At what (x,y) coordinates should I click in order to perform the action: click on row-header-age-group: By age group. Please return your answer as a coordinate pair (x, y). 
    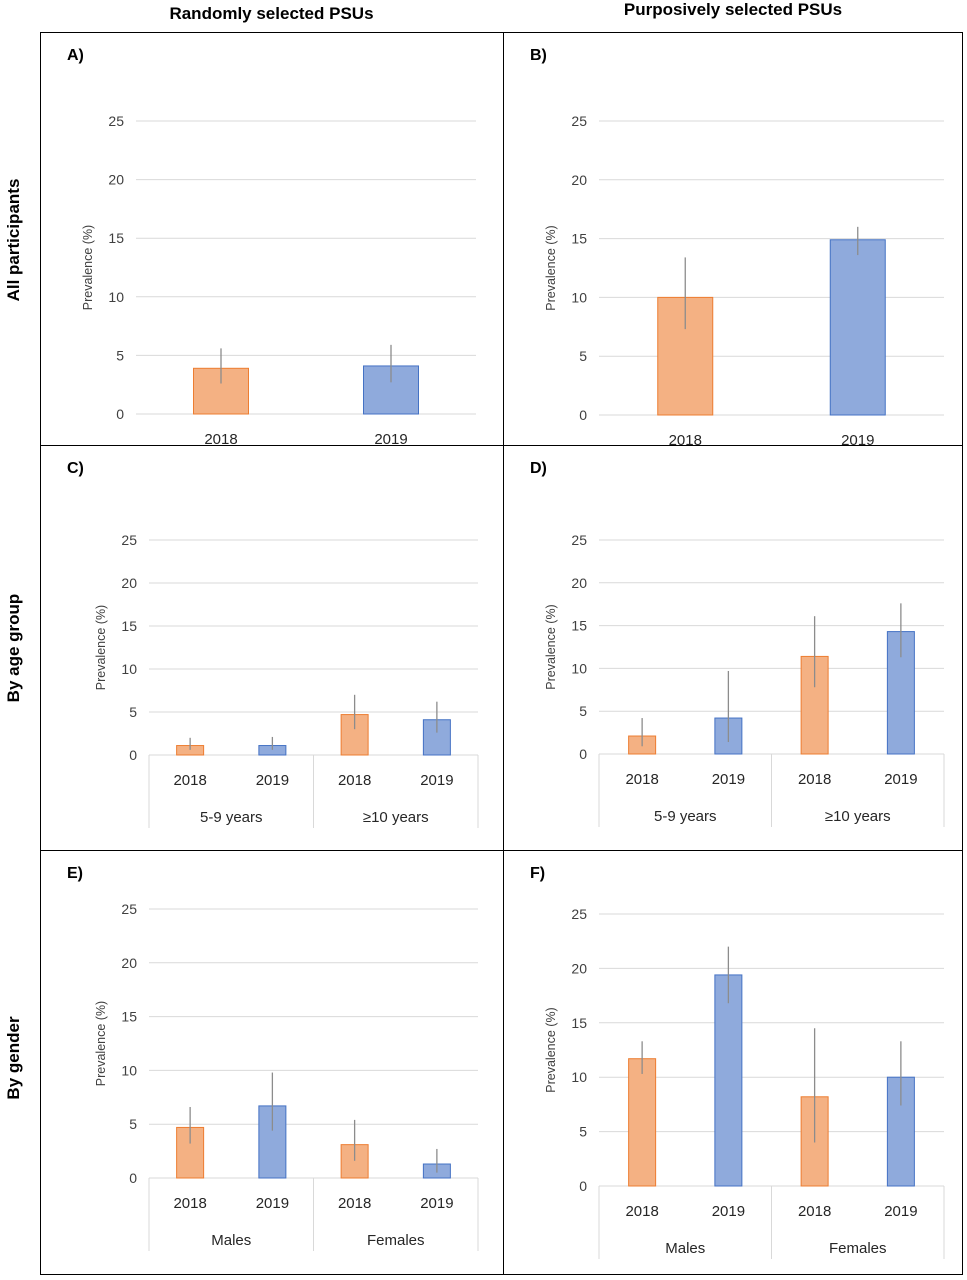
    Looking at the image, I should click on (13, 648).